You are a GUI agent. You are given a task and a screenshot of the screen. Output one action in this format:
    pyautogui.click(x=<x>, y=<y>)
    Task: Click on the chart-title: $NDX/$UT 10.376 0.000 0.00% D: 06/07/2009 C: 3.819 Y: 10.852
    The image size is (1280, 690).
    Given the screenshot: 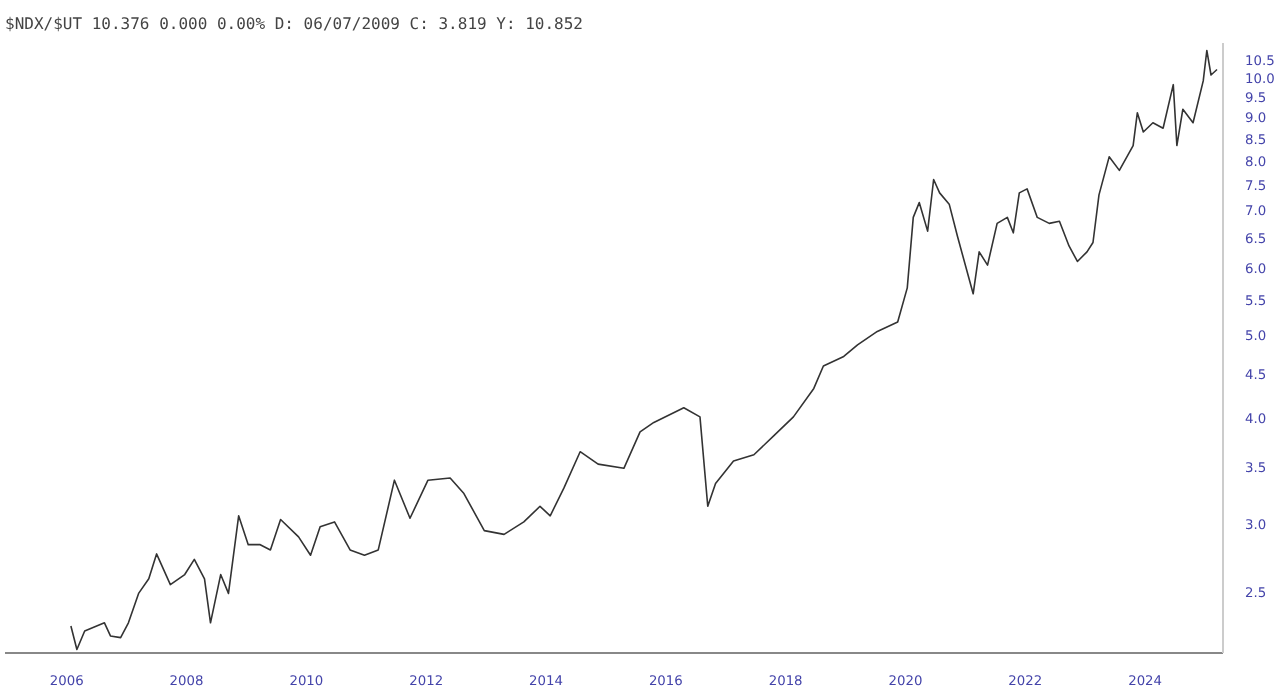 What is the action you would take?
    pyautogui.click(x=294, y=24)
    